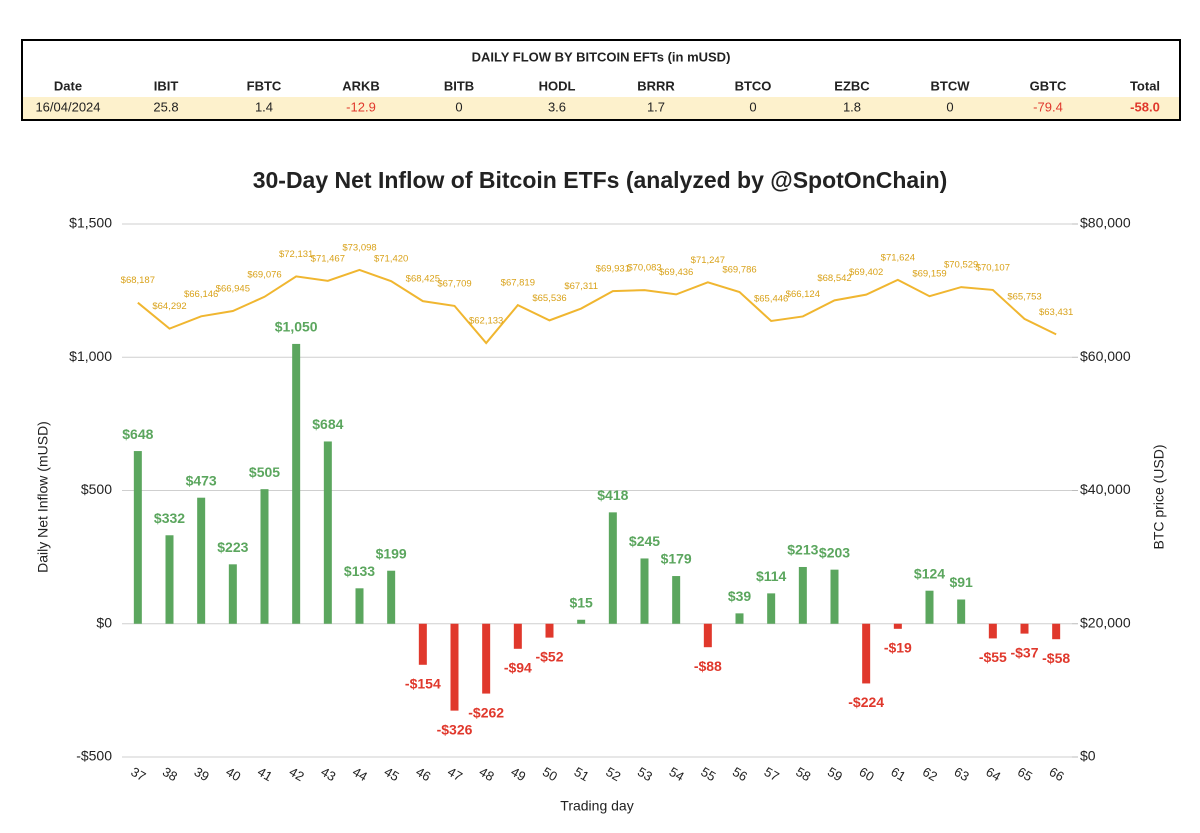  Describe the element at coordinates (170, 774) in the screenshot. I see `x-tick-label: 38` at that location.